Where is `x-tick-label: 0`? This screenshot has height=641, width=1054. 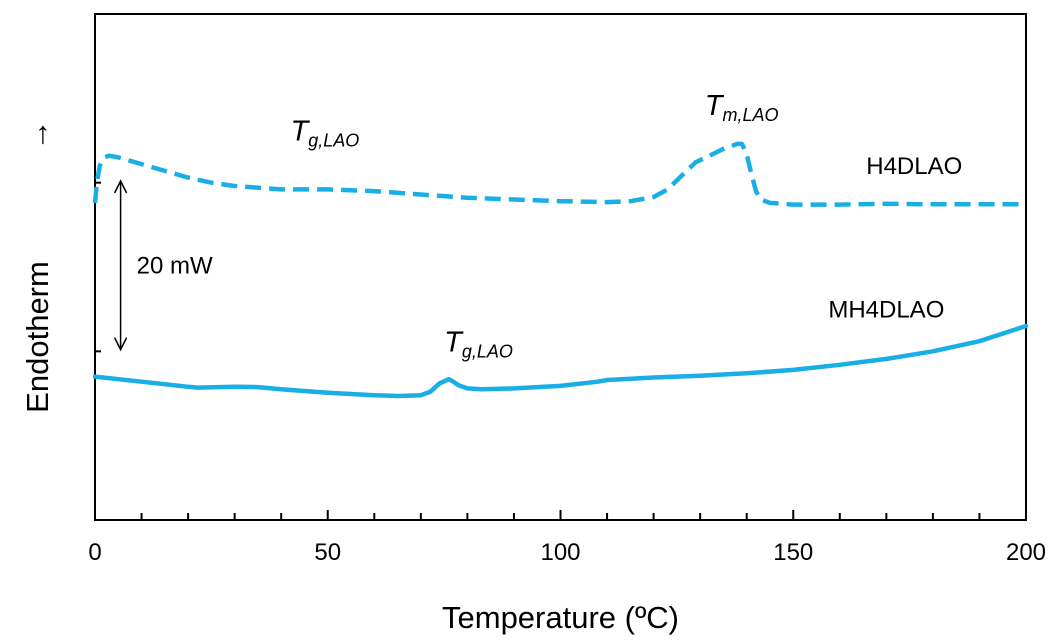 x-tick-label: 0 is located at coordinates (94, 552).